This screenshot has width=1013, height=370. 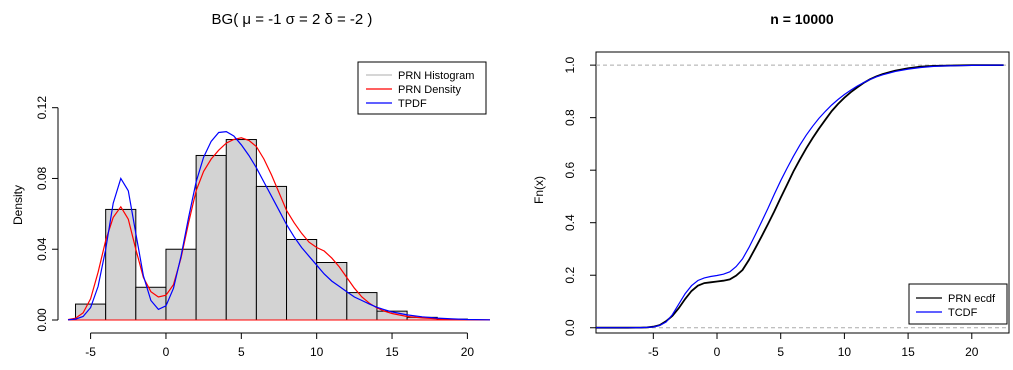 I want to click on histogram-x-tick-label-3: 10, so click(x=317, y=352).